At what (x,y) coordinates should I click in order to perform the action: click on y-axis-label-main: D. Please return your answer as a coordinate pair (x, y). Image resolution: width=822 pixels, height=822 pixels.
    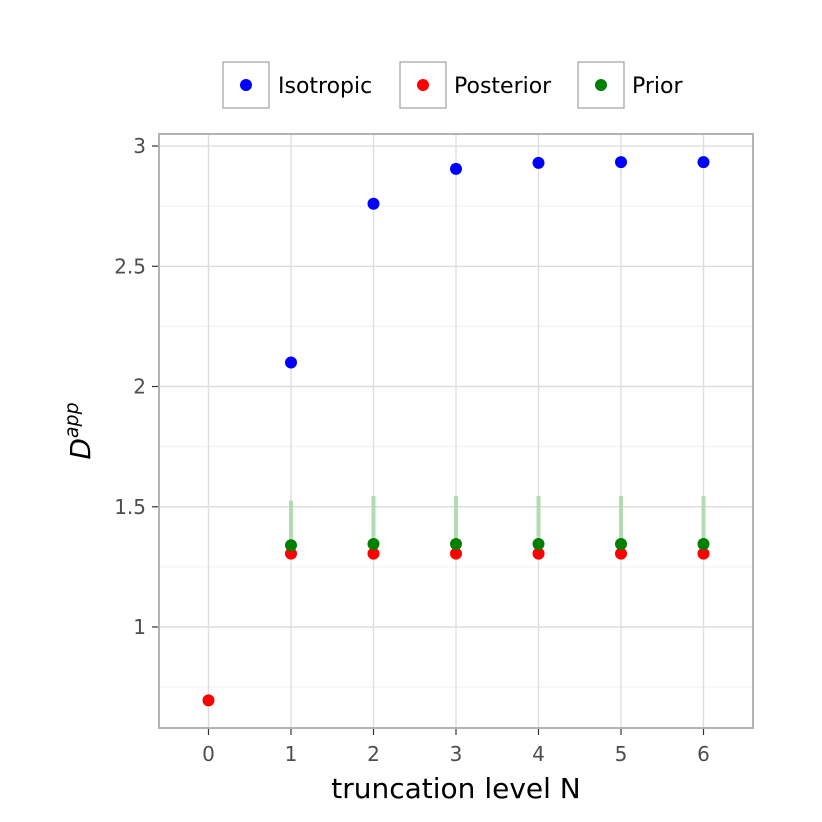
    Looking at the image, I should click on (80, 449).